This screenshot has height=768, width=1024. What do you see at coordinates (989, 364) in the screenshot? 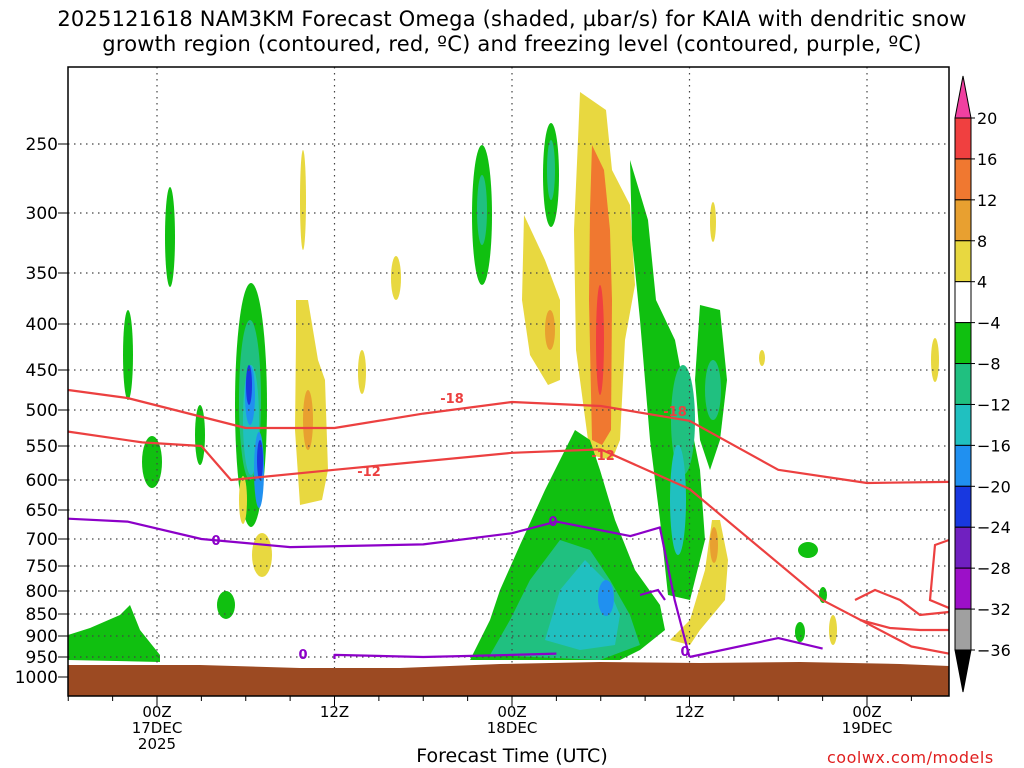
I see `colorbar-label-6: −8` at bounding box center [989, 364].